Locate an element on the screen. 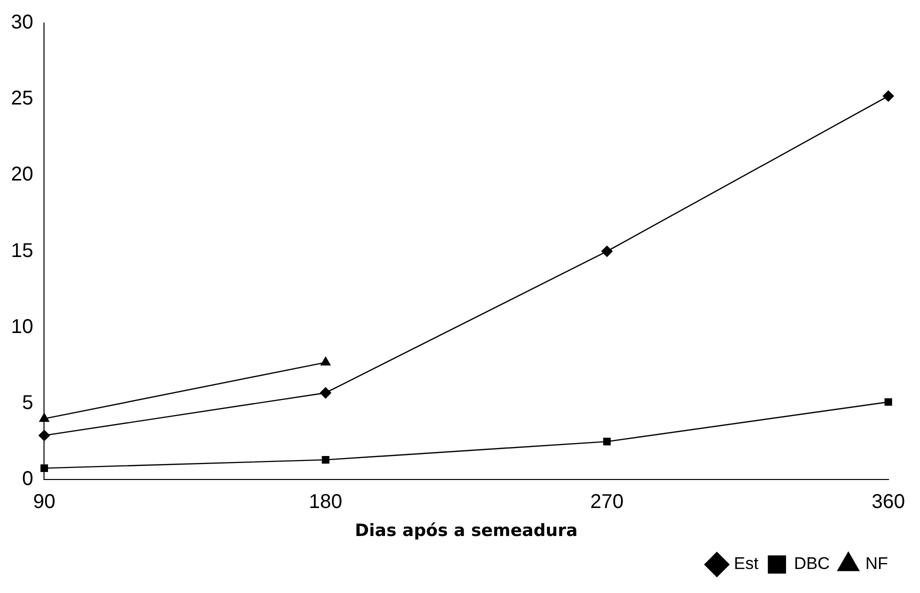 This screenshot has height=593, width=920. y-tick-label: 15 is located at coordinates (22, 251).